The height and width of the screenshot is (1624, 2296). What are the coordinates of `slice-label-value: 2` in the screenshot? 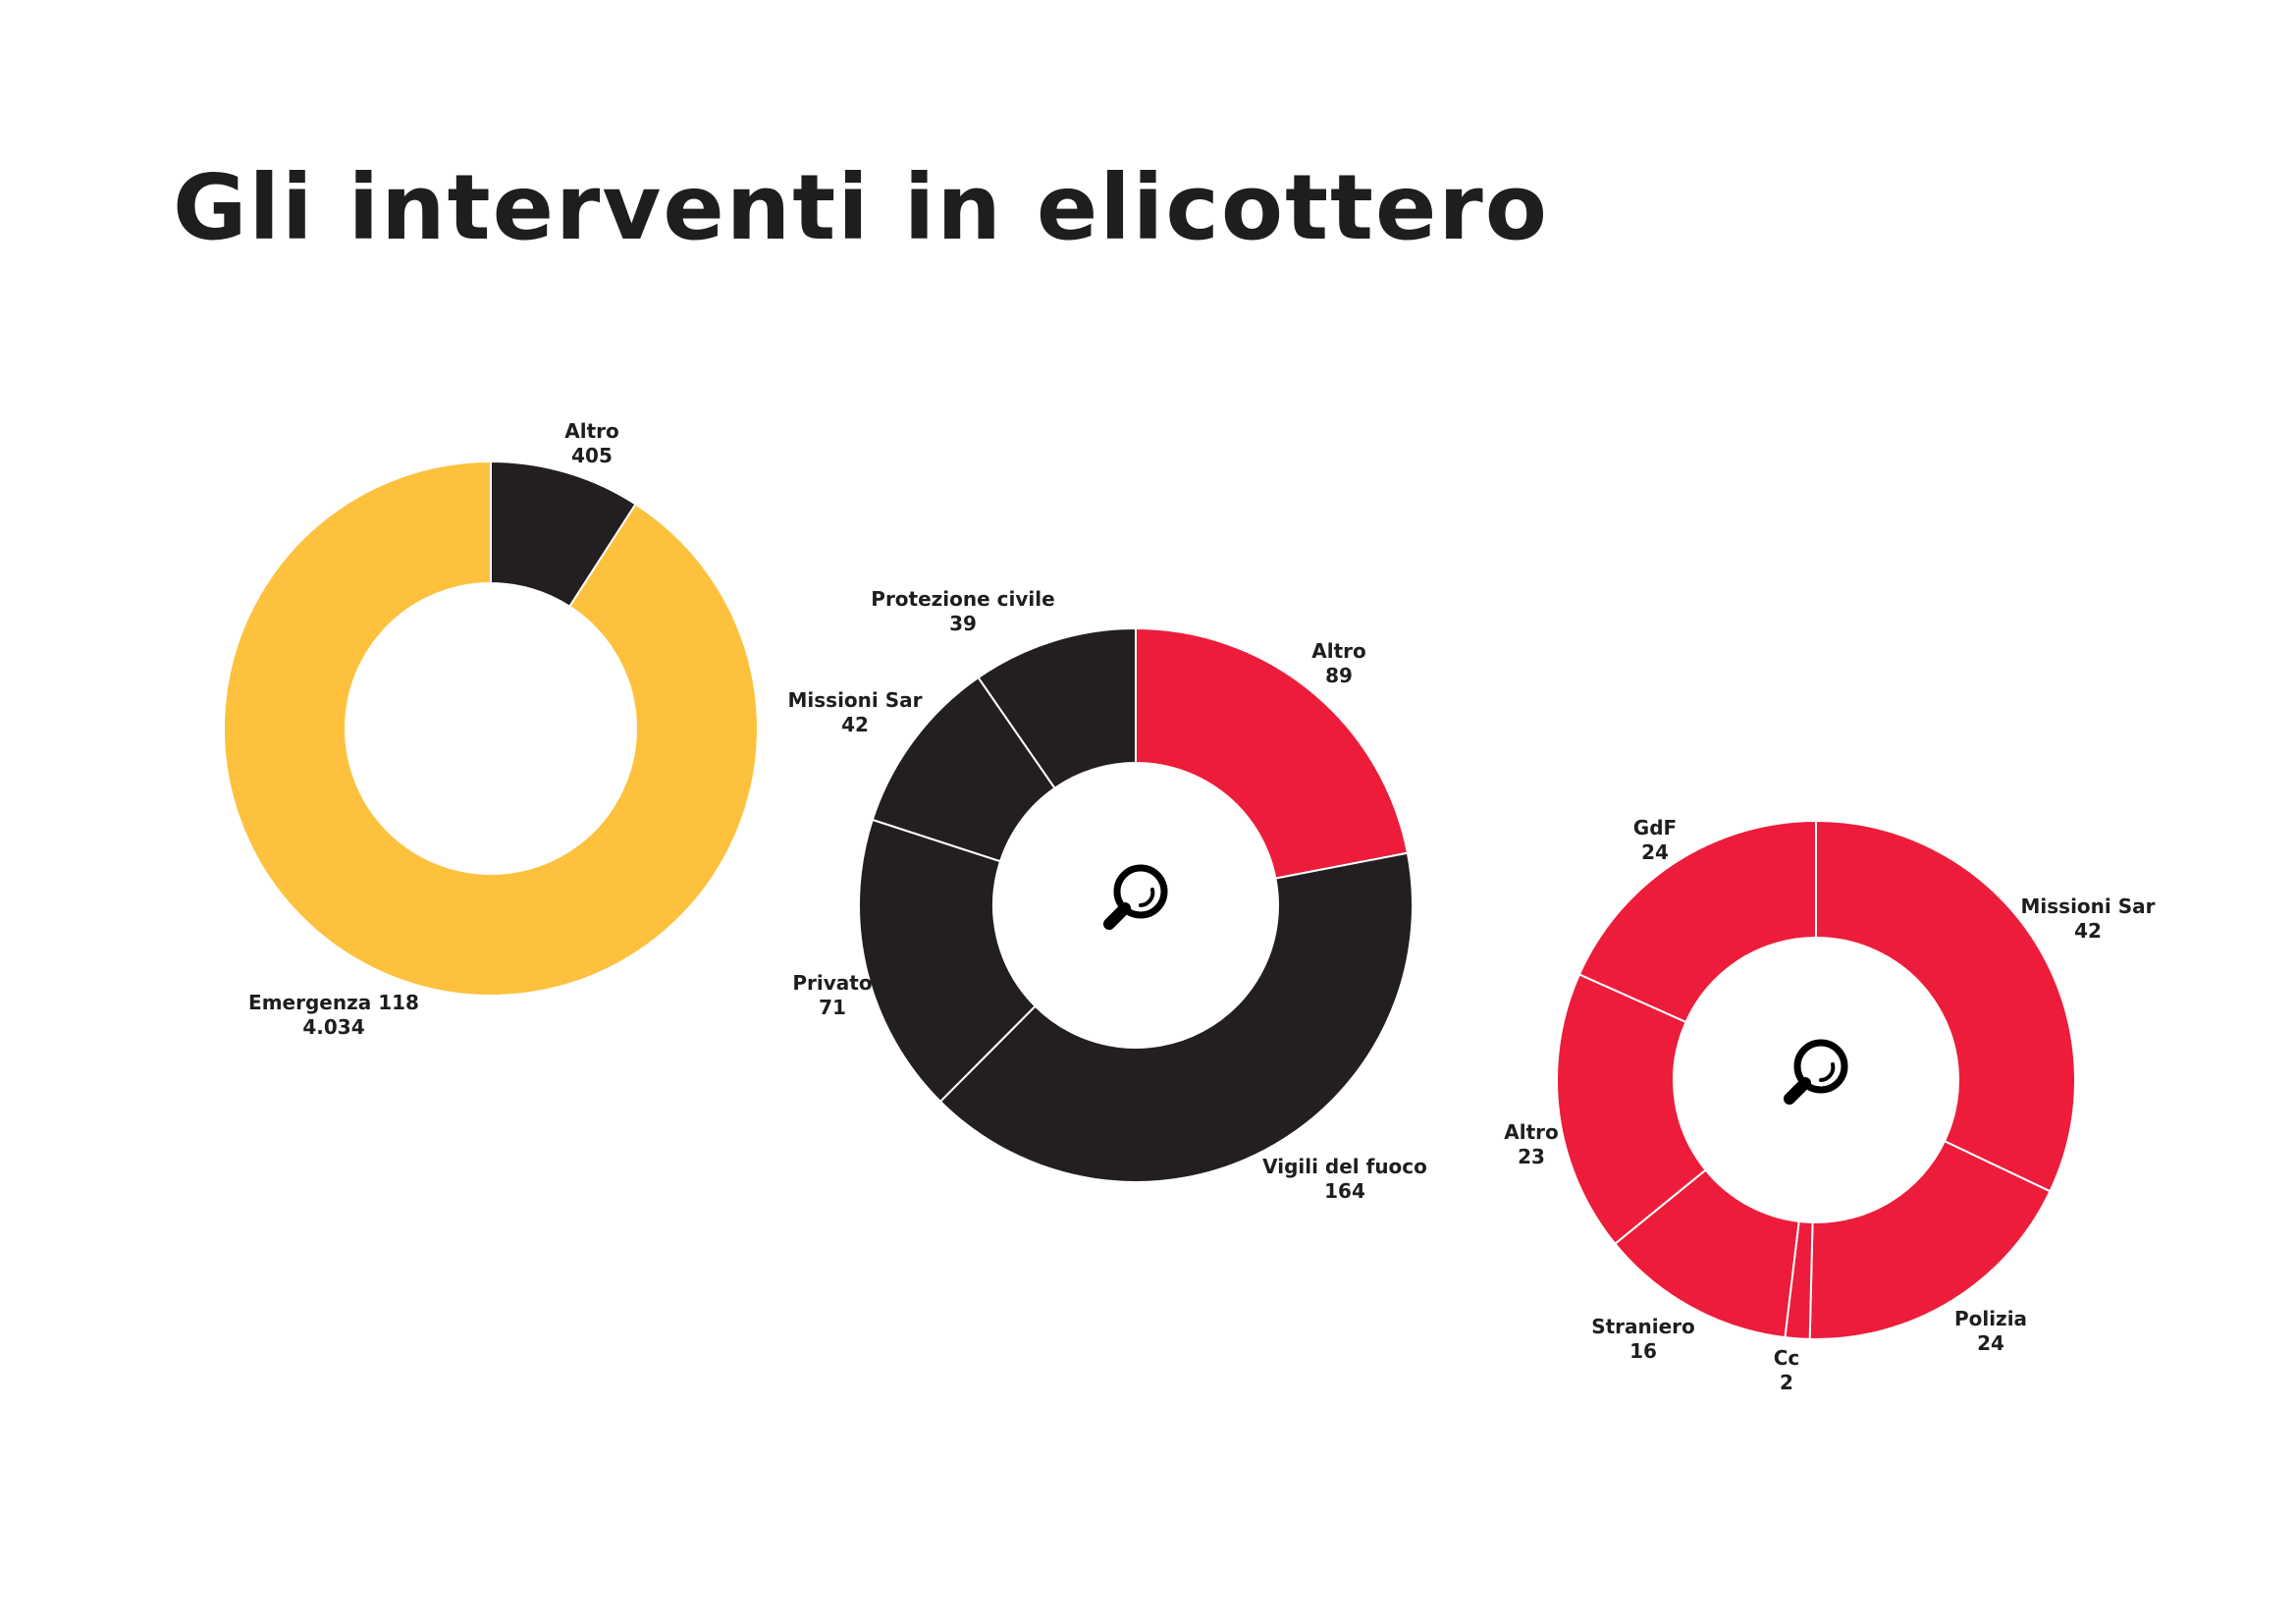 It's located at (1786, 1382).